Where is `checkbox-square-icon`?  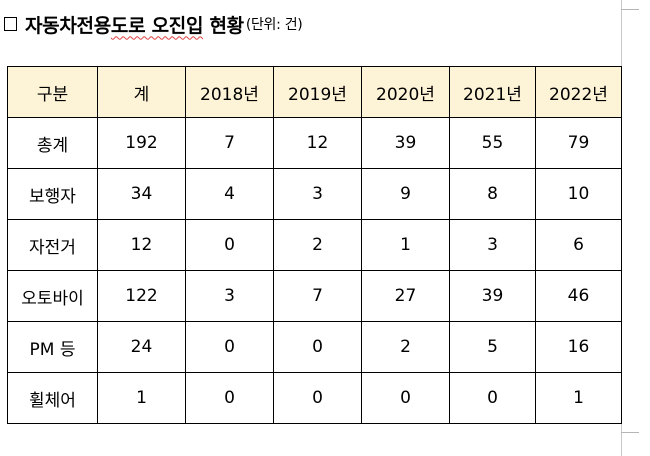 checkbox-square-icon is located at coordinates (10, 24).